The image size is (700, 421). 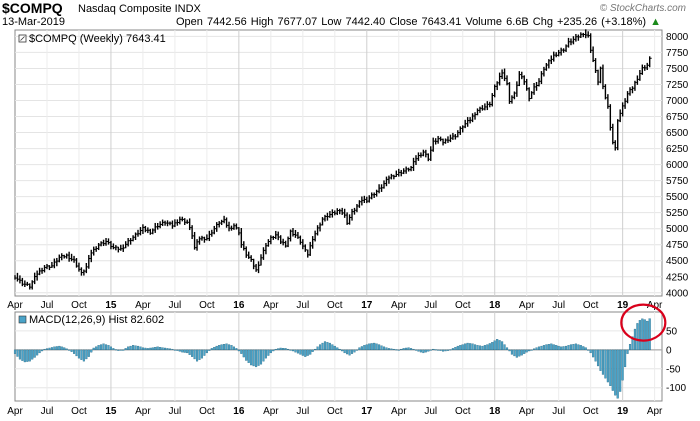 I want to click on price-x-tick-label: 18, so click(x=495, y=305).